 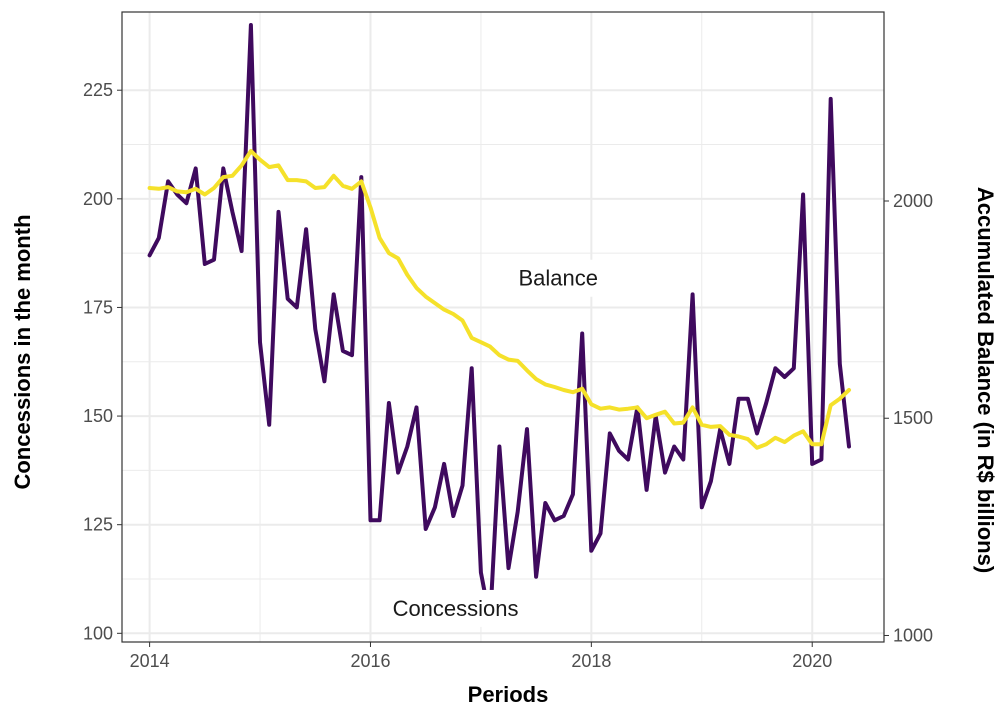 What do you see at coordinates (913, 418) in the screenshot?
I see `y-right-tick-label: 1500` at bounding box center [913, 418].